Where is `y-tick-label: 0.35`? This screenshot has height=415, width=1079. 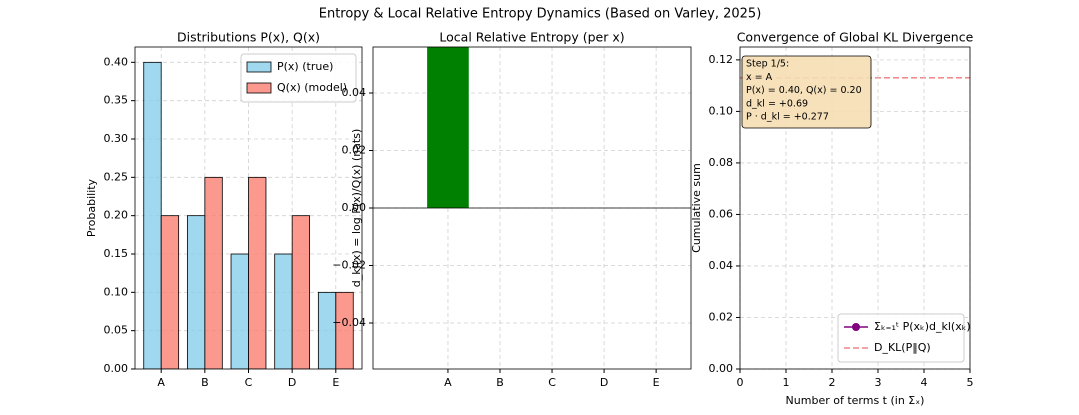 y-tick-label: 0.35 is located at coordinates (116, 100).